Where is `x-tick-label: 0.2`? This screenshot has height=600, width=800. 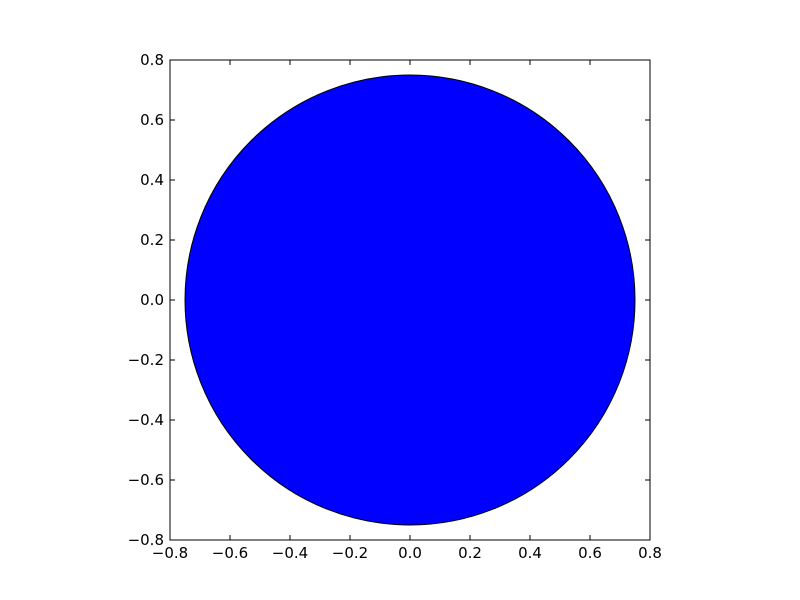
x-tick-label: 0.2 is located at coordinates (470, 553).